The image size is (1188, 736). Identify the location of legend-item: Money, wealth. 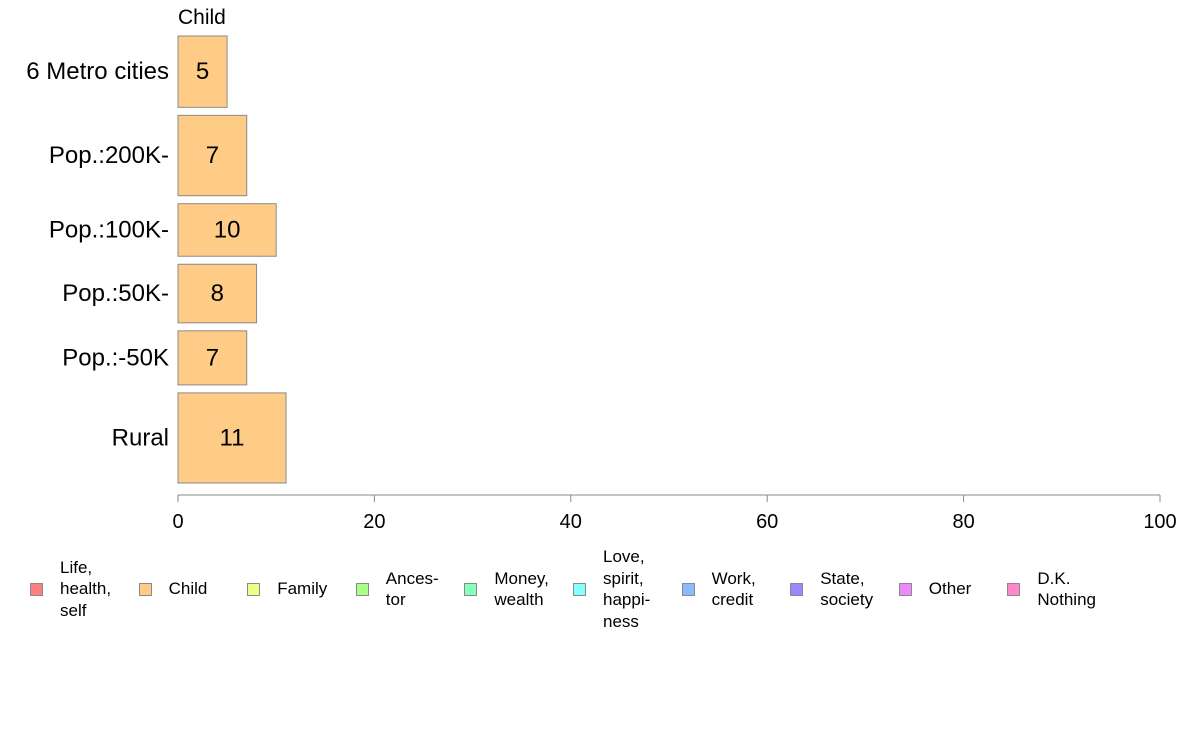
(506, 589).